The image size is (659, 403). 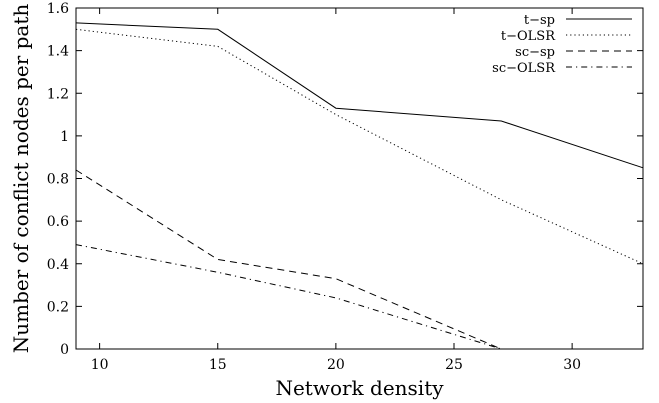 I want to click on y-tick-label: 1.2, so click(x=58, y=94).